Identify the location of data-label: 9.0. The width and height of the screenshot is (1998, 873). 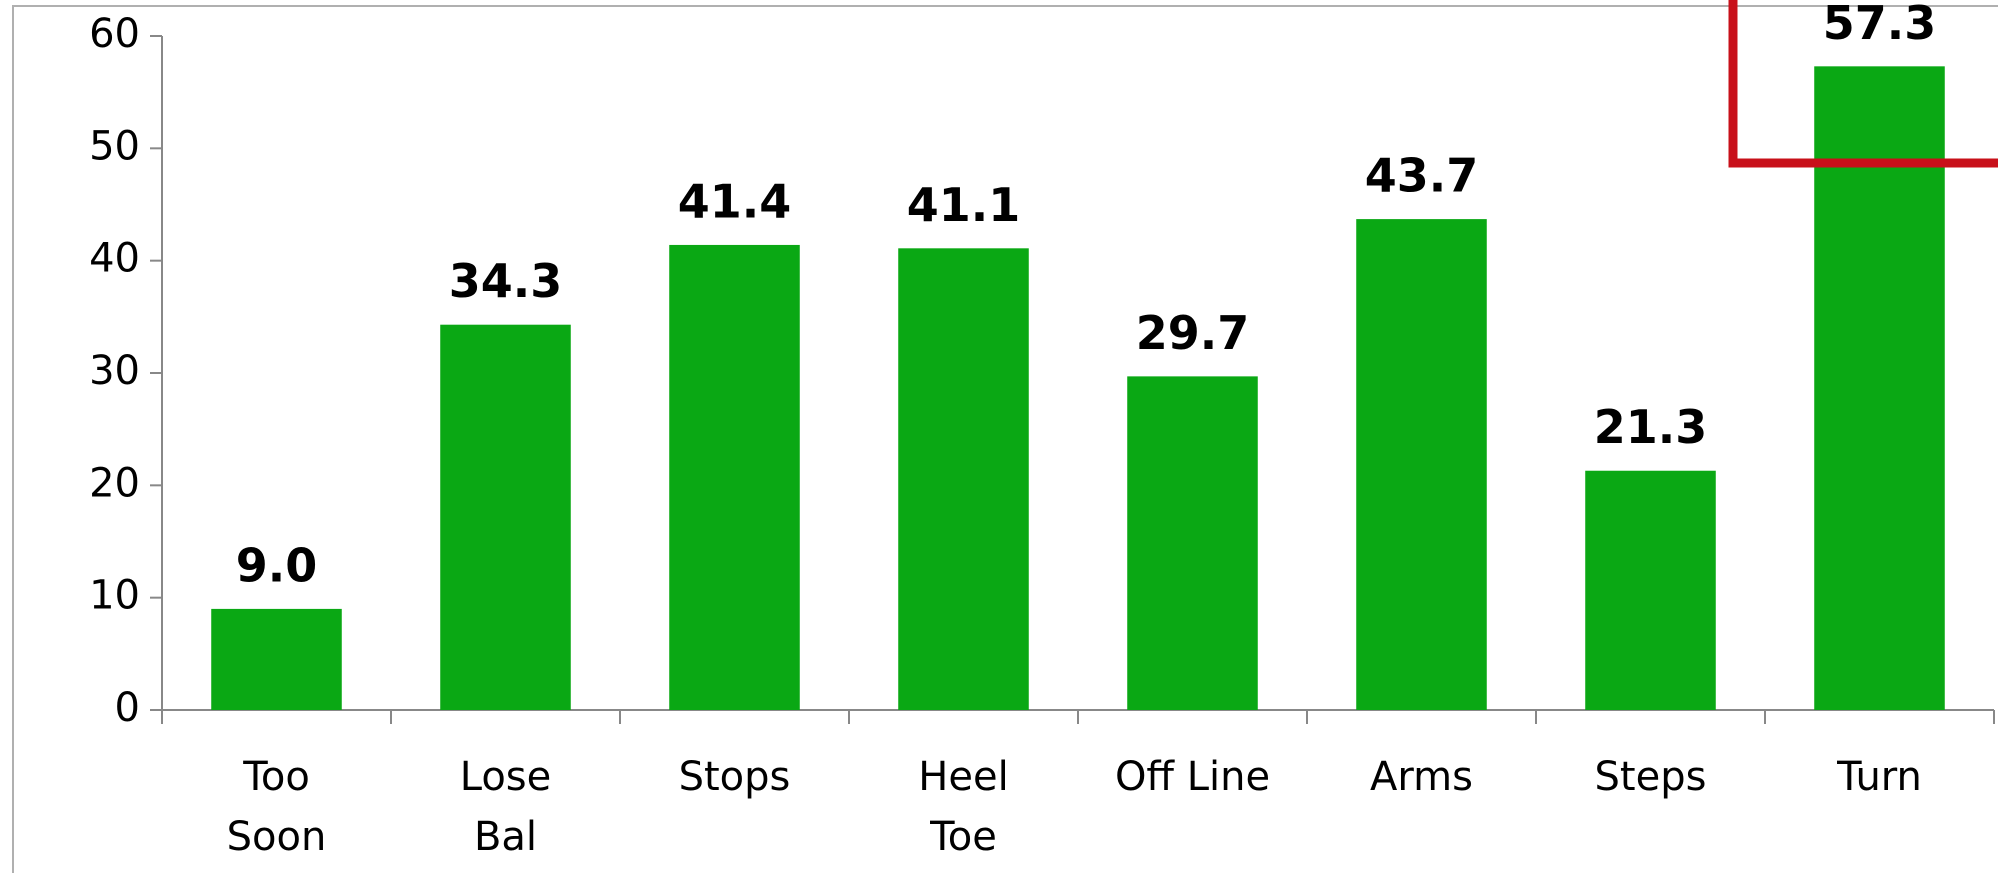
(277, 565).